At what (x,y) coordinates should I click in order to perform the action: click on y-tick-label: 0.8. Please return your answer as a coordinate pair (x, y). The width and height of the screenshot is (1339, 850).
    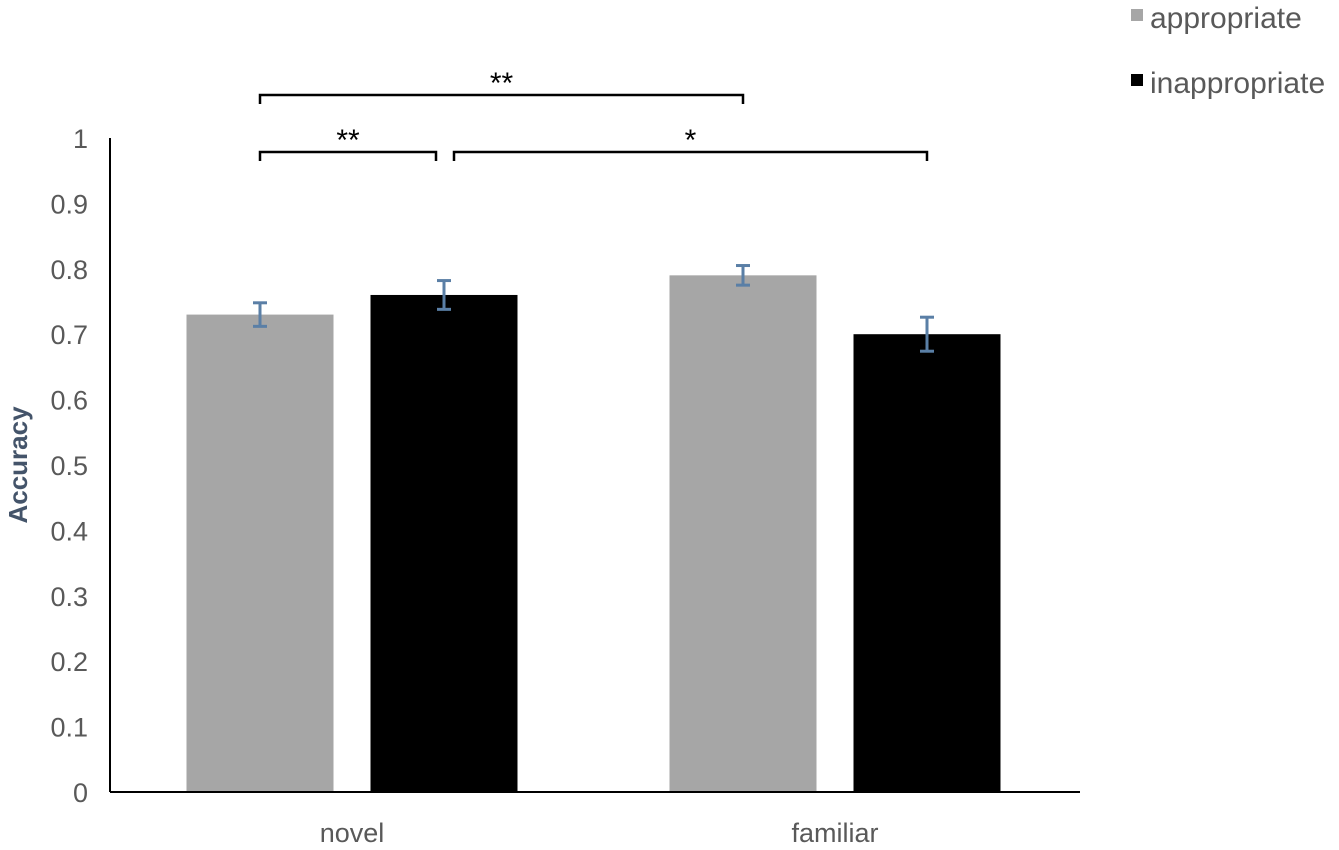
    Looking at the image, I should click on (69, 270).